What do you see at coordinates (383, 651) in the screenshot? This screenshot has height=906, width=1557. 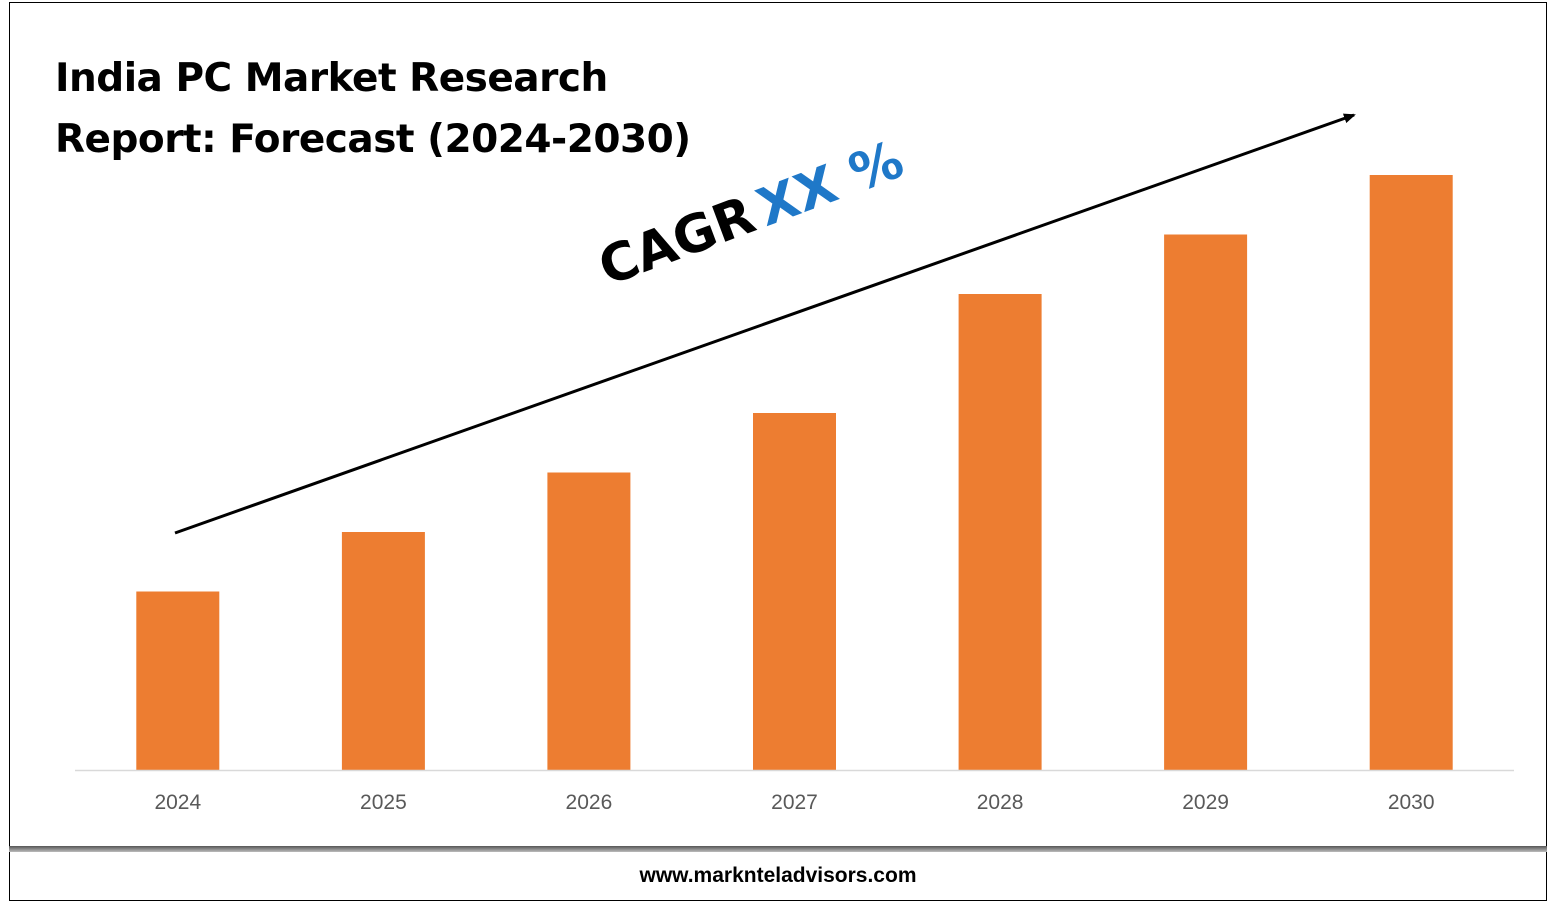 I see `bar-2025` at bounding box center [383, 651].